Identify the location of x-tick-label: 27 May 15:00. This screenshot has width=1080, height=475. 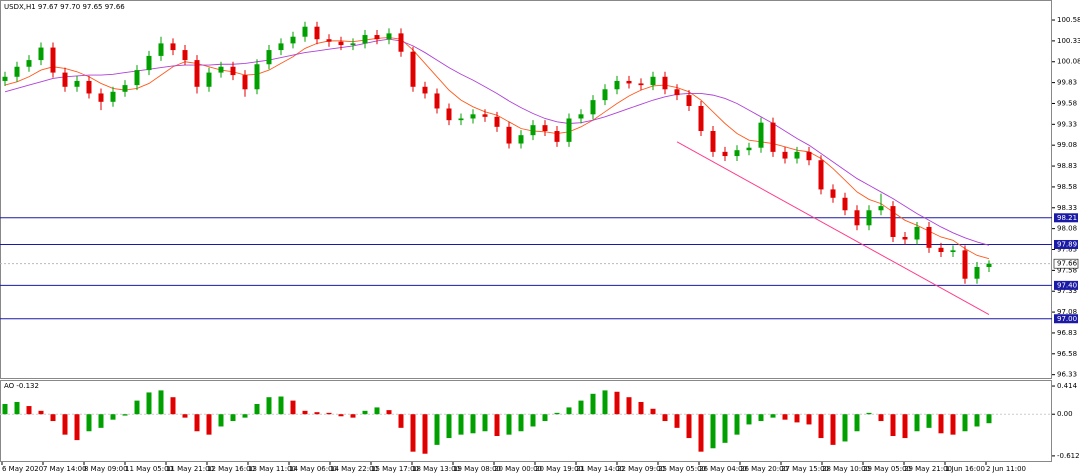
(805, 469).